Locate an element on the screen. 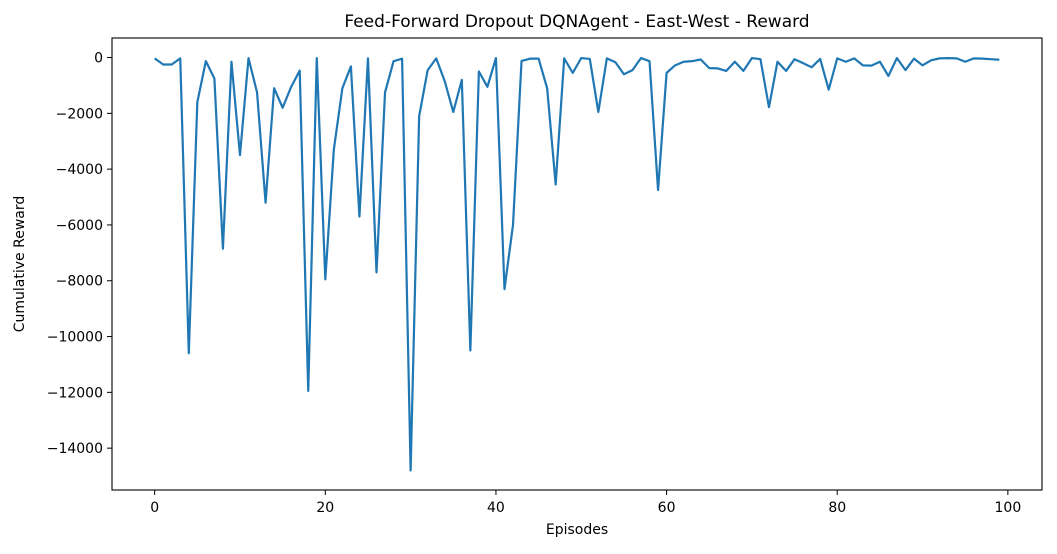 This screenshot has width=1057, height=554. y-tick-label: −10000 is located at coordinates (75, 338).